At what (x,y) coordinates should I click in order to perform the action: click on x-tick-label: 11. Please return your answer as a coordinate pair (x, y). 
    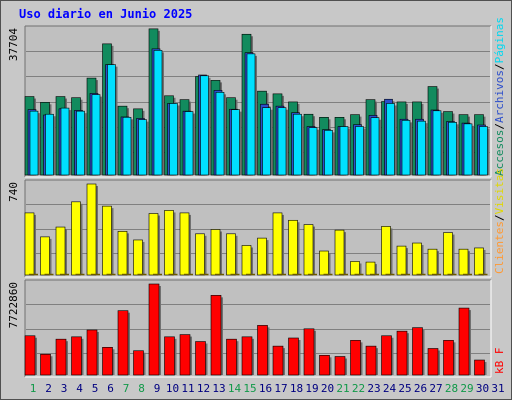
    Looking at the image, I should click on (187, 388).